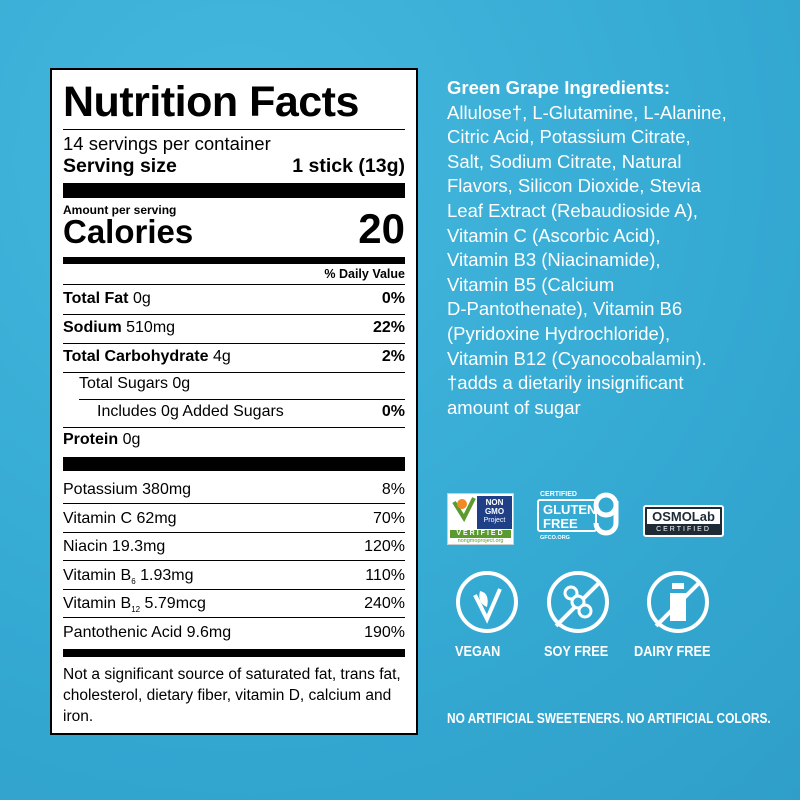 Image resolution: width=800 pixels, height=800 pixels. What do you see at coordinates (478, 651) in the screenshot?
I see `claim-vegan: VEGAN` at bounding box center [478, 651].